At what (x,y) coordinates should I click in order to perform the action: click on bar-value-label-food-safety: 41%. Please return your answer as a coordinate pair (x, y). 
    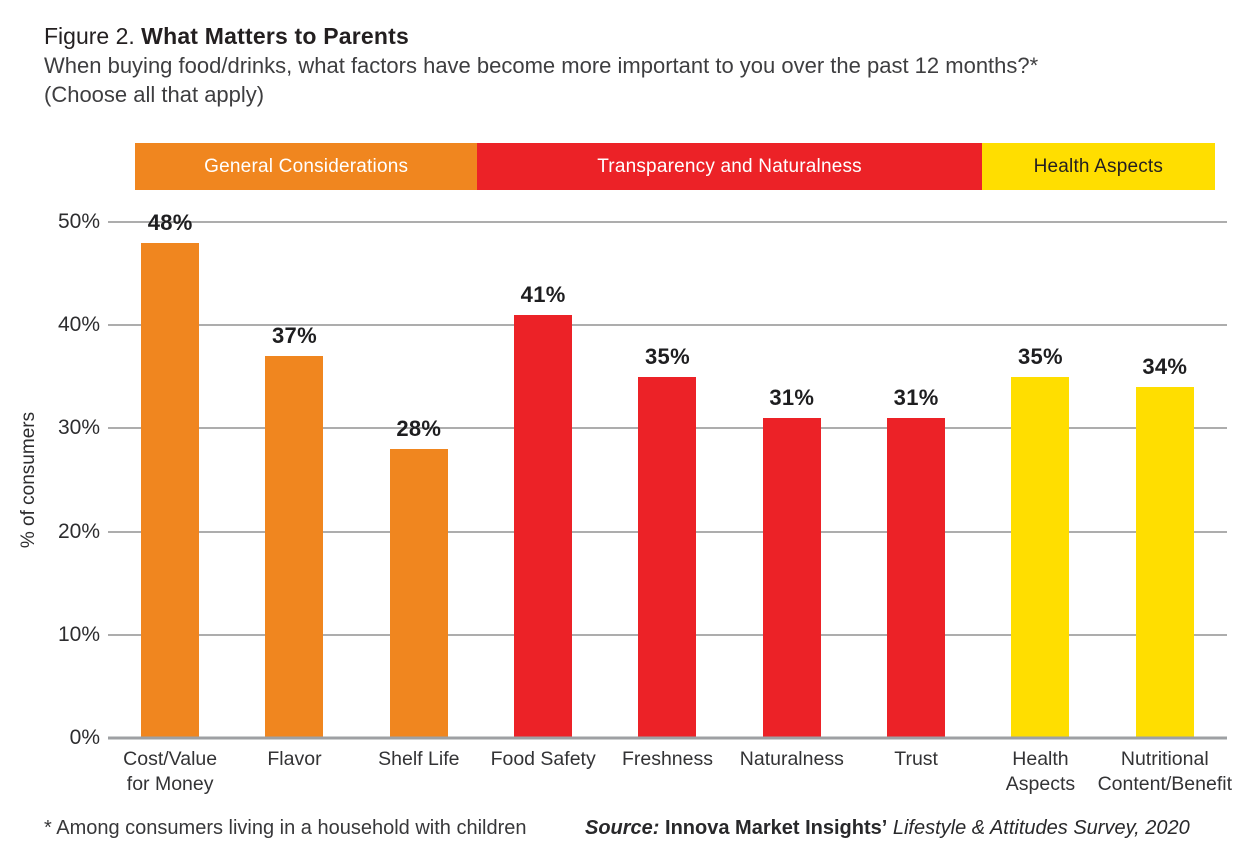
    Looking at the image, I should click on (543, 294).